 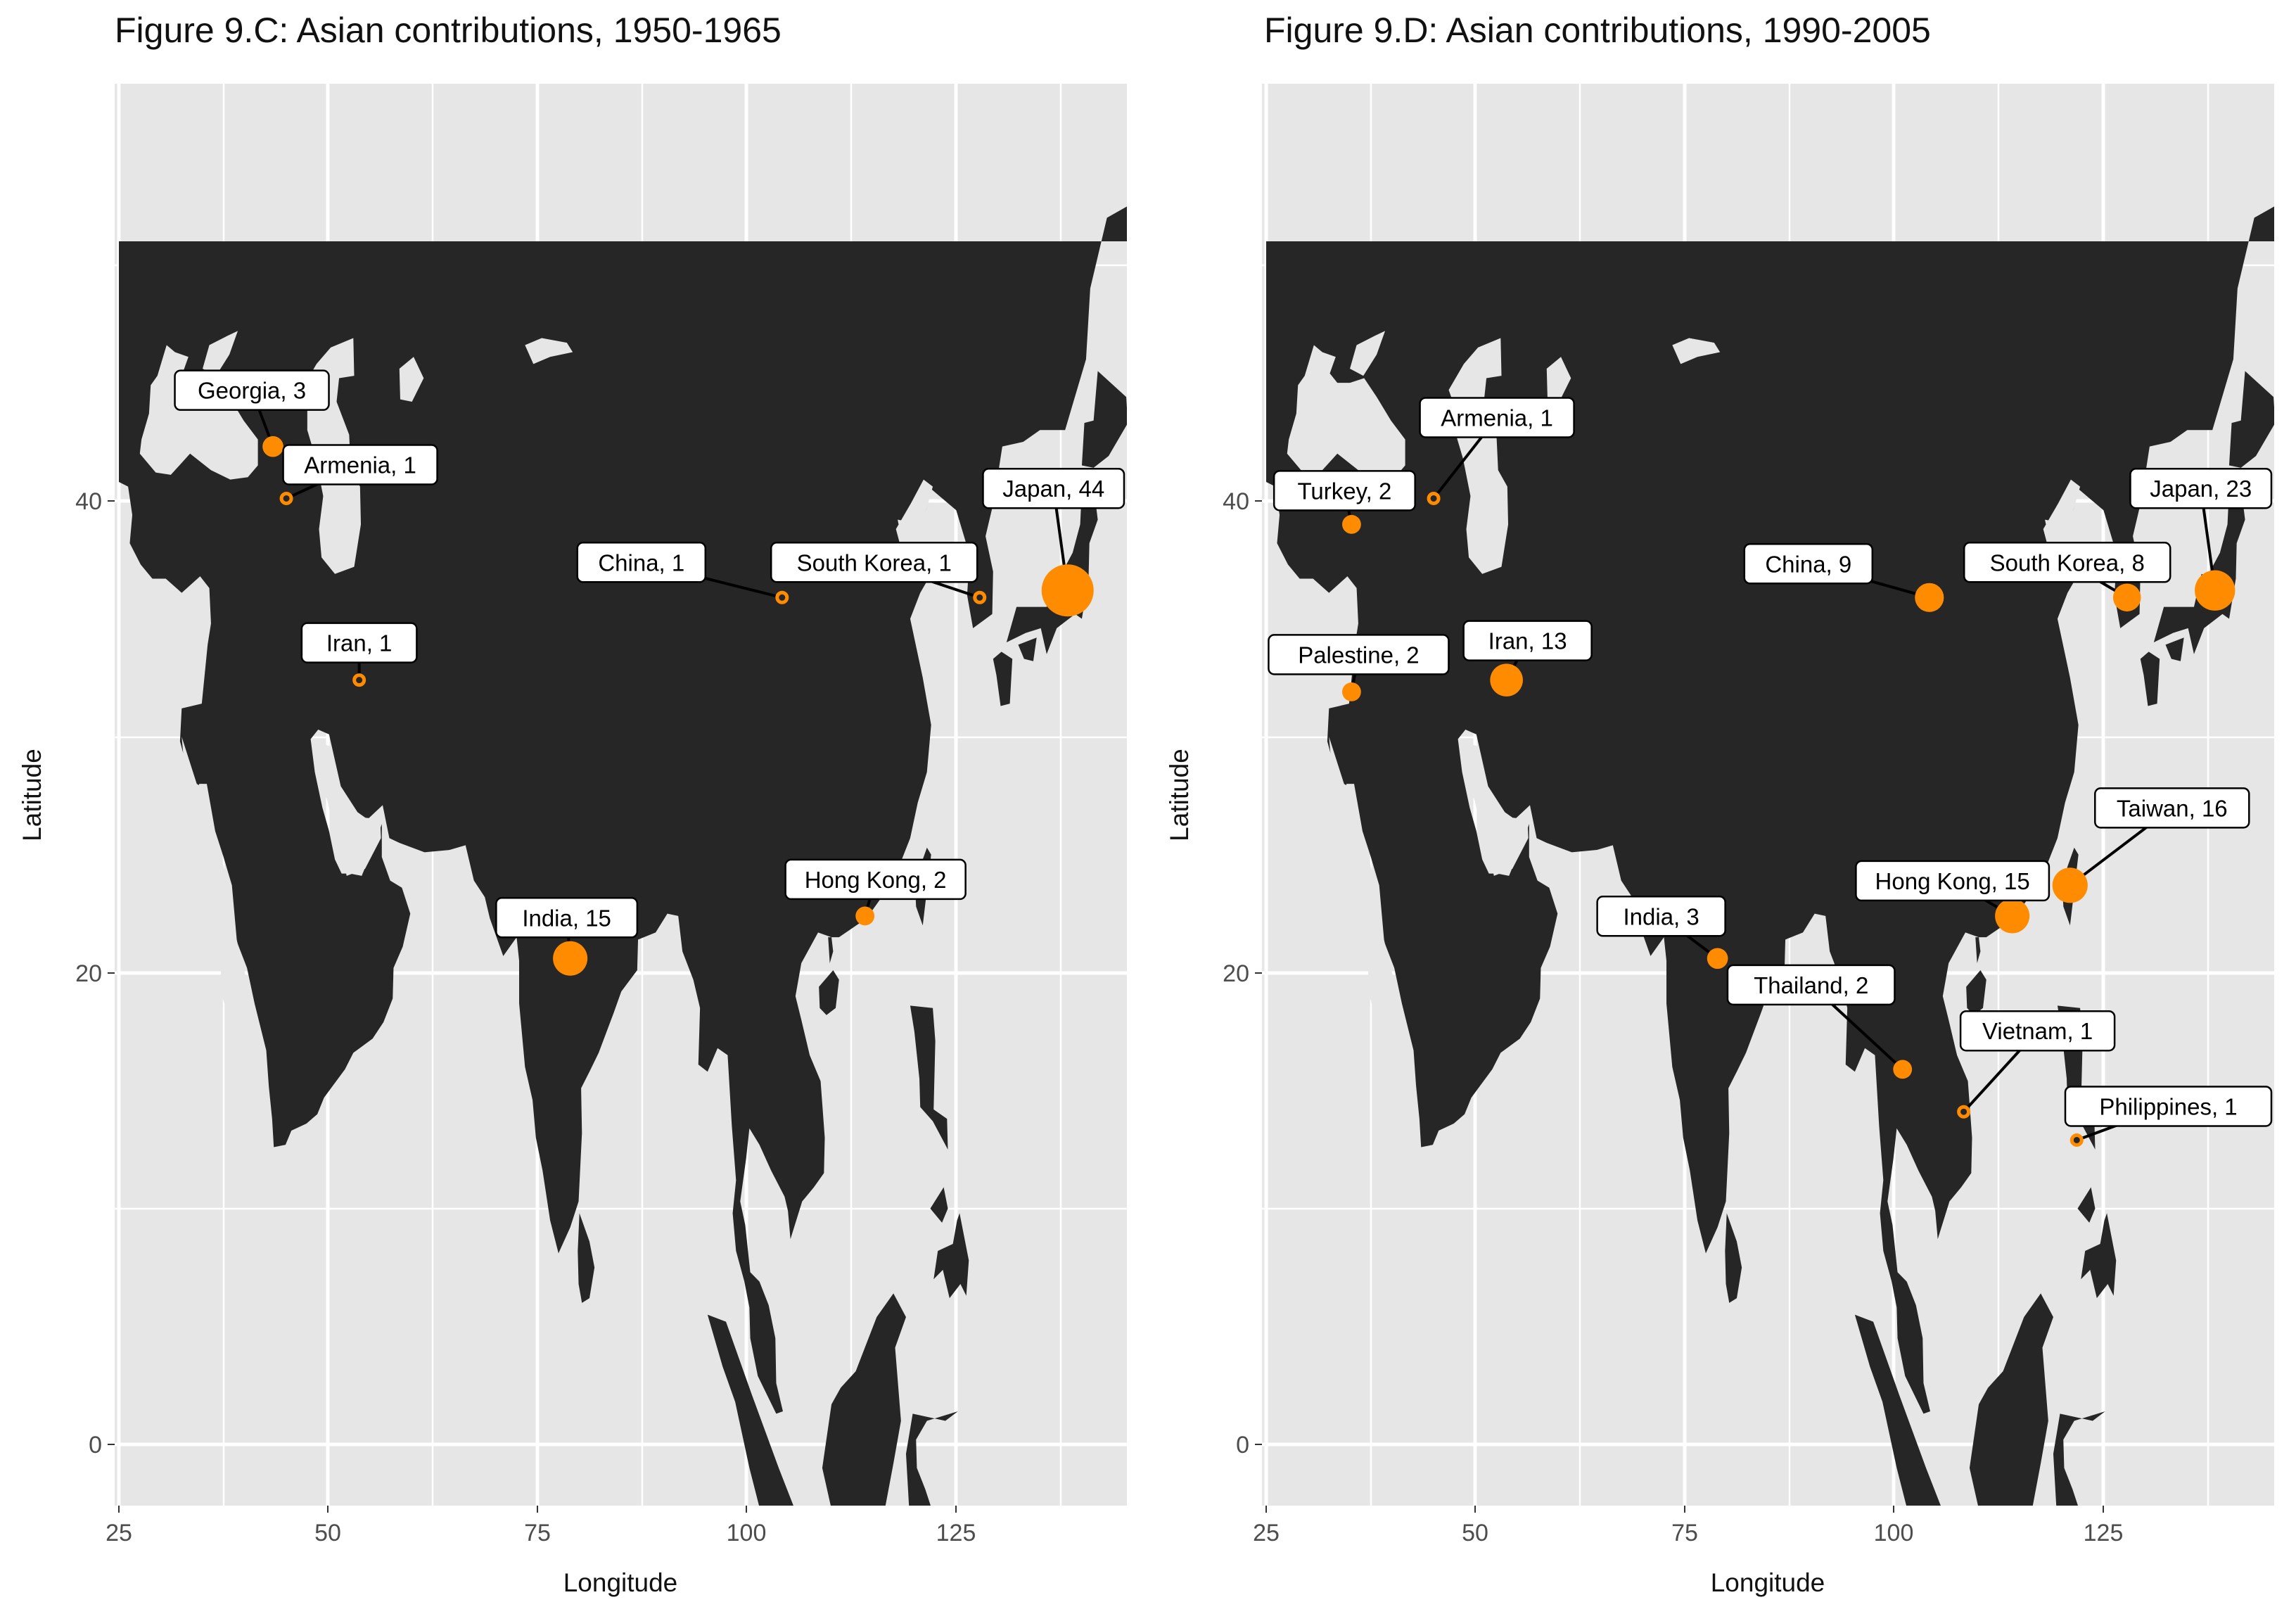 I want to click on panel-c-y-axis: 40 20 0 Latitude, so click(x=67, y=973).